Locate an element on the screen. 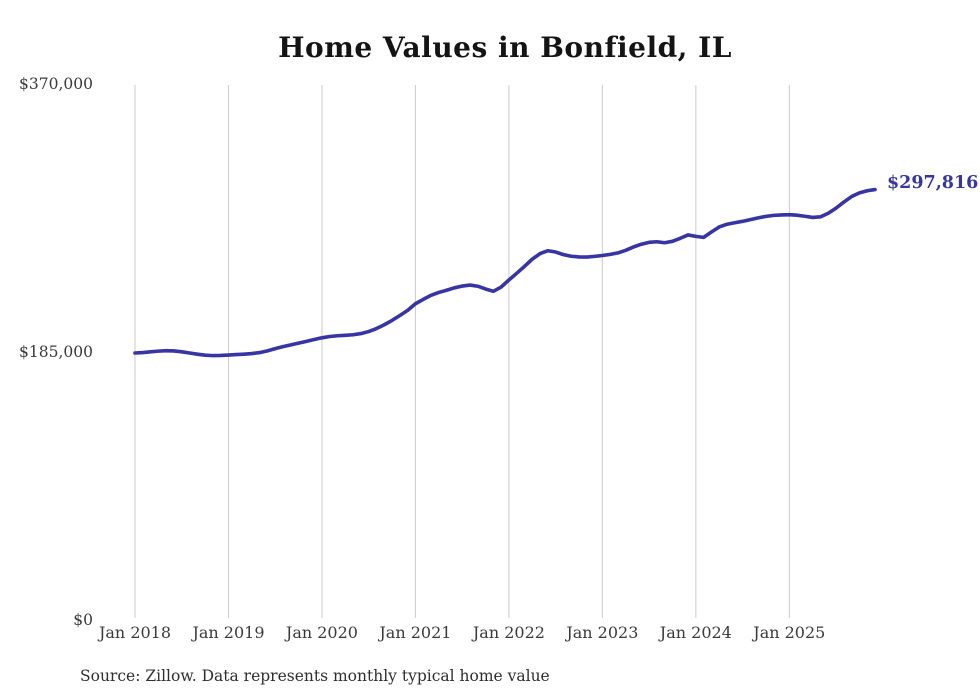 The width and height of the screenshot is (980, 699). x-tick-label: Jan 2018 is located at coordinates (135, 632).